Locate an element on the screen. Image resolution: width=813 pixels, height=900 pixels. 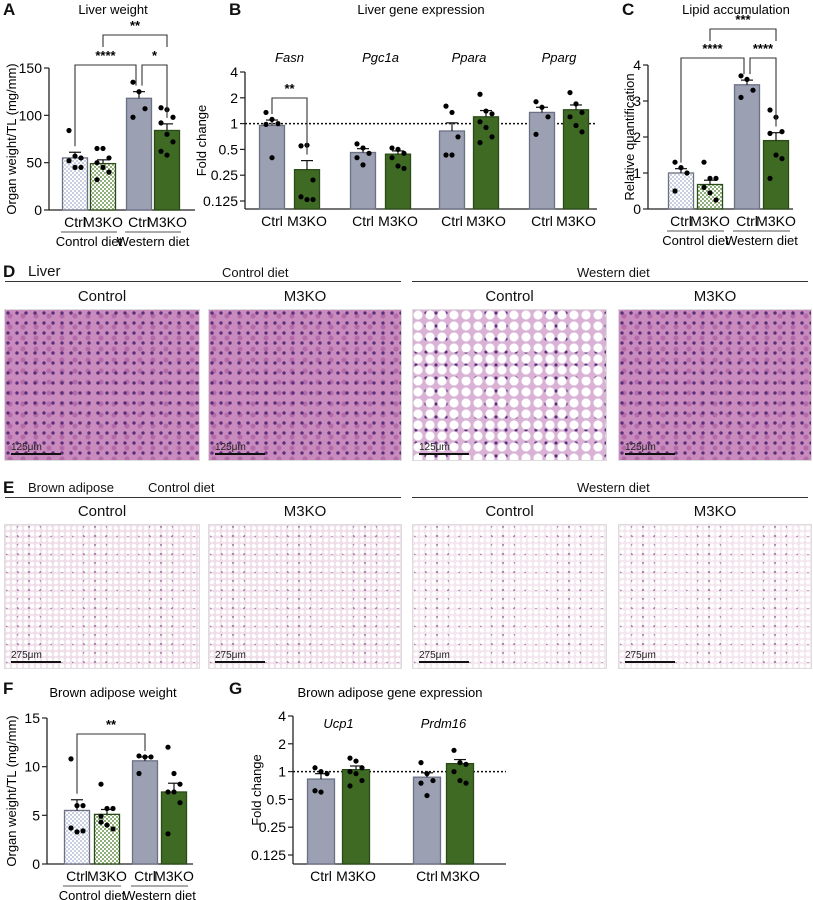
panel-label-c: C is located at coordinates (628, 9).